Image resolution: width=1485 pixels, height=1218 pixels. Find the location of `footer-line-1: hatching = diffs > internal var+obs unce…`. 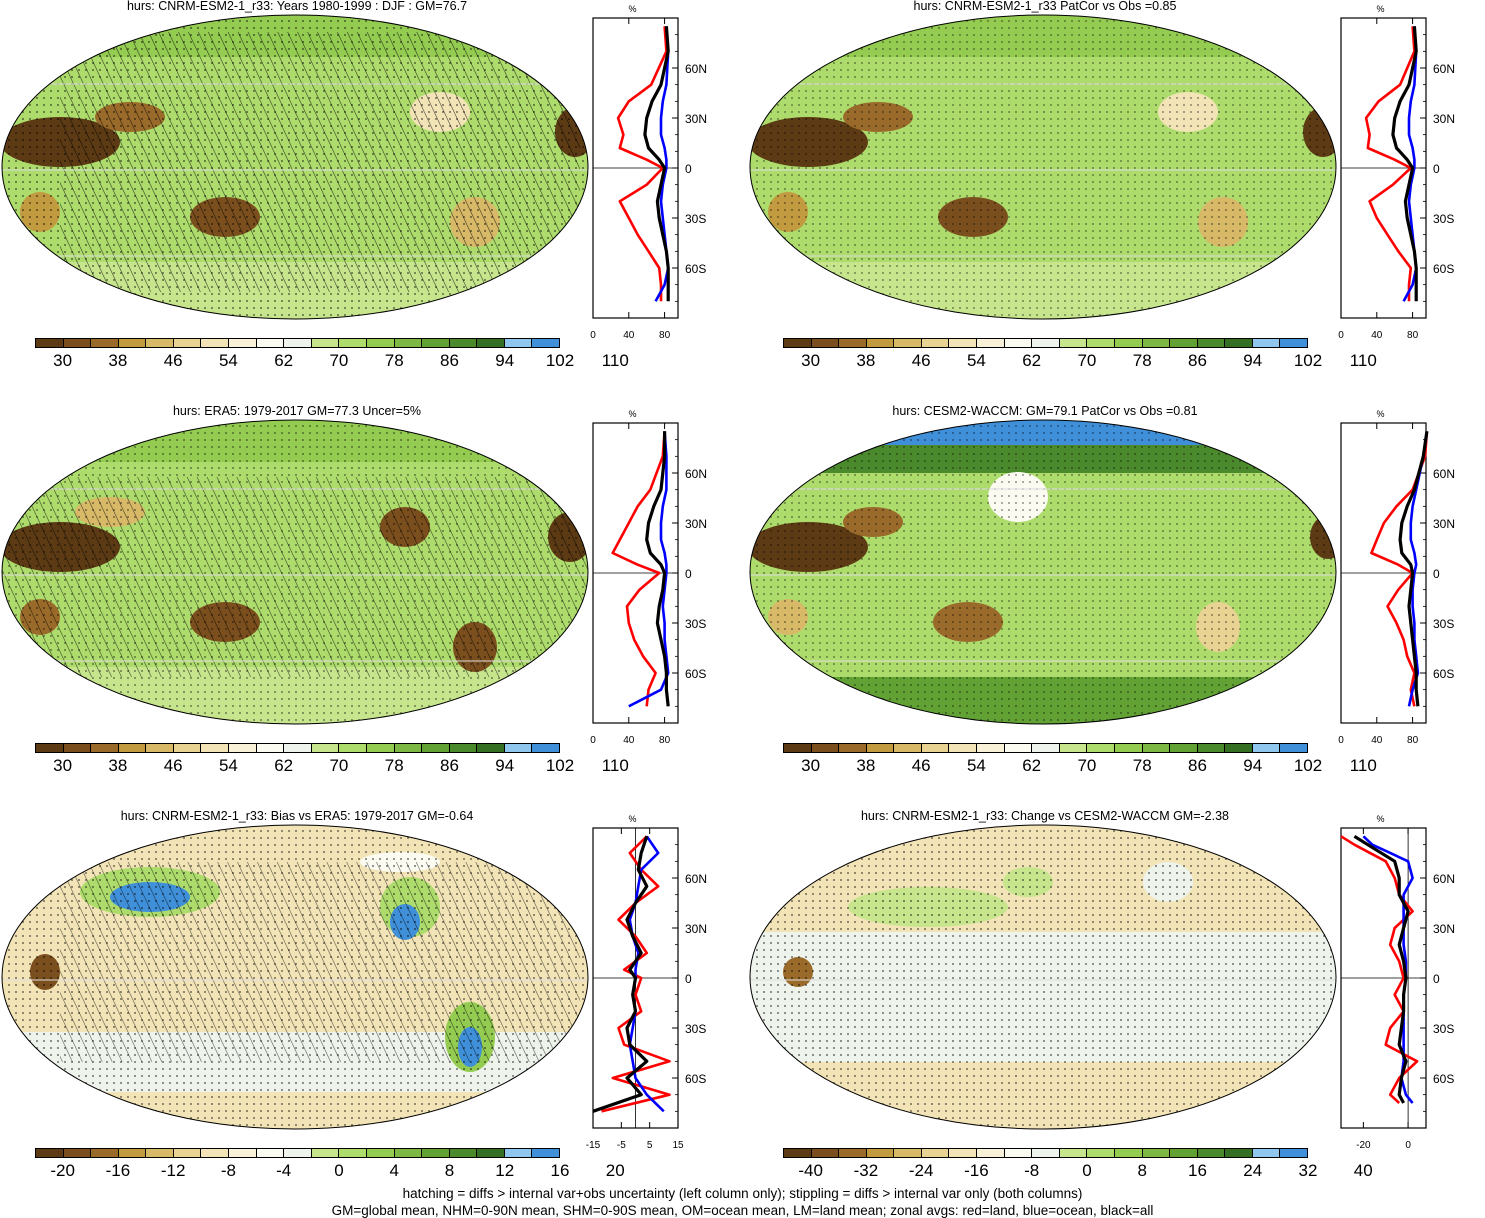

footer-line-1: hatching = diffs > internal var+obs unce… is located at coordinates (742, 1193).